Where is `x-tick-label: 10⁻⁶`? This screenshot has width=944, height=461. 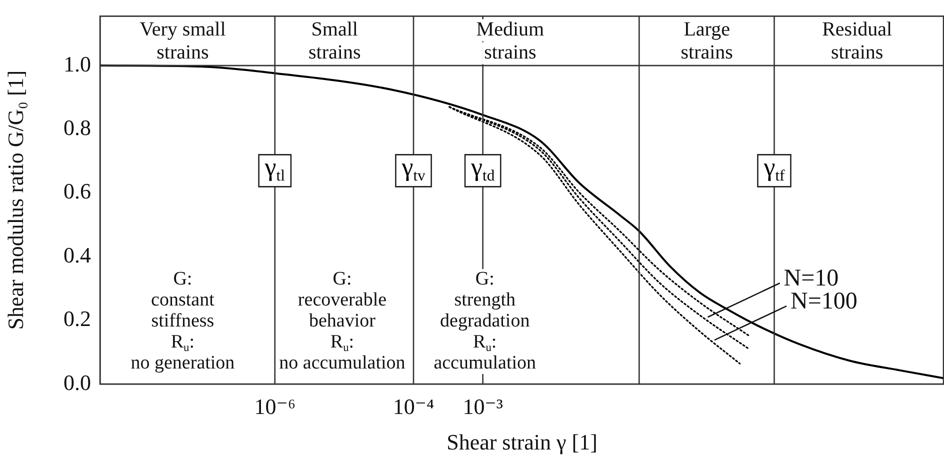 x-tick-label: 10⁻⁶ is located at coordinates (275, 406).